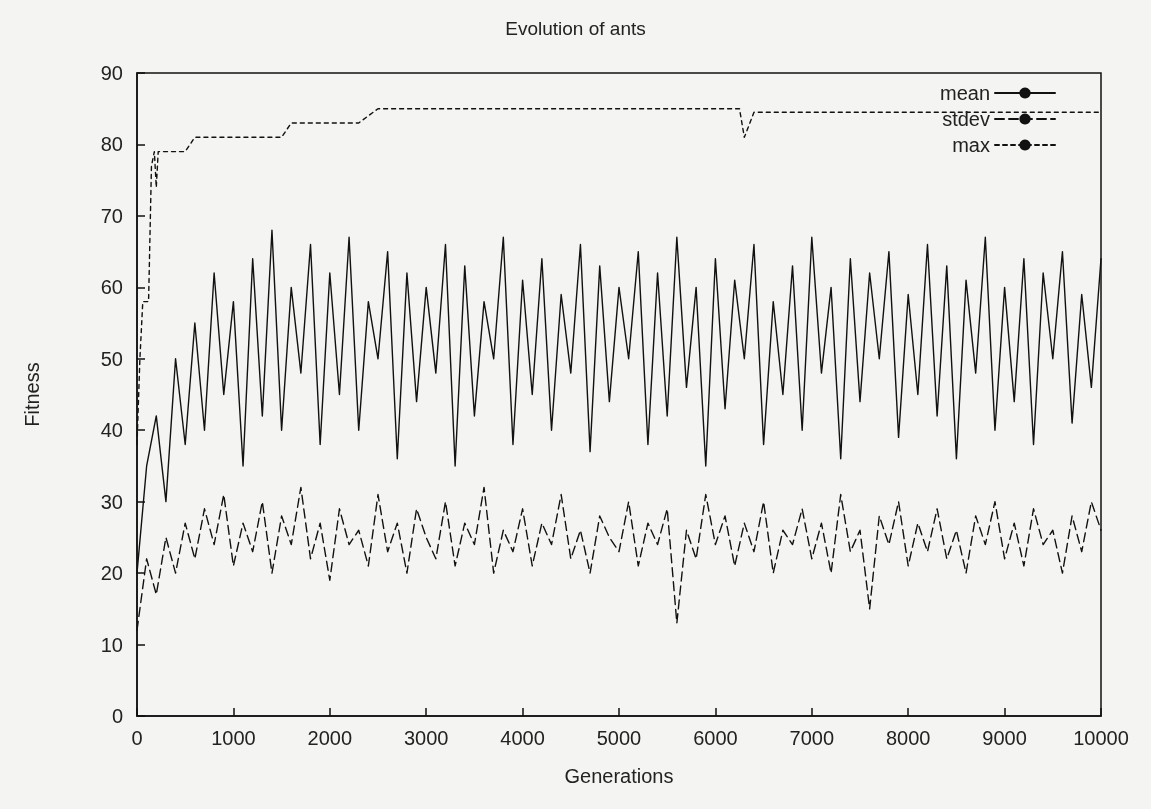 Image resolution: width=1151 pixels, height=809 pixels. Describe the element at coordinates (111, 430) in the screenshot. I see `y-tick-label: 40` at that location.